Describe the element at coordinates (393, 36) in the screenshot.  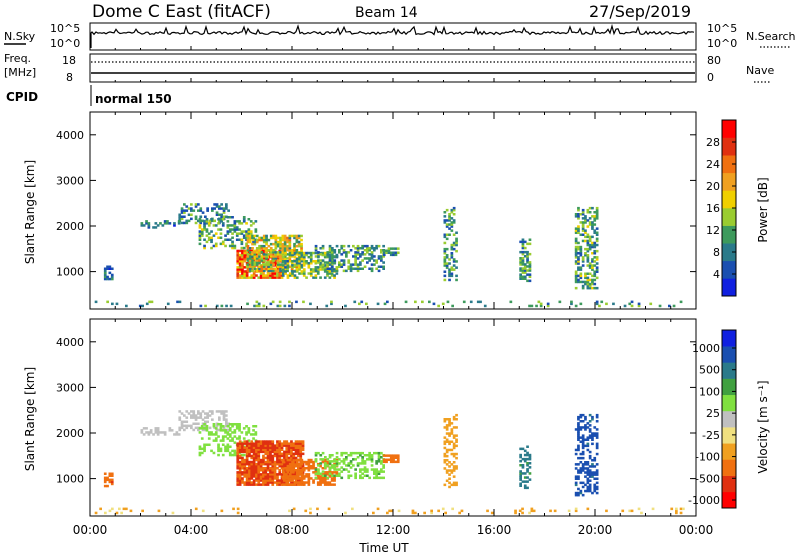
I see `noise-panel-frame` at that location.